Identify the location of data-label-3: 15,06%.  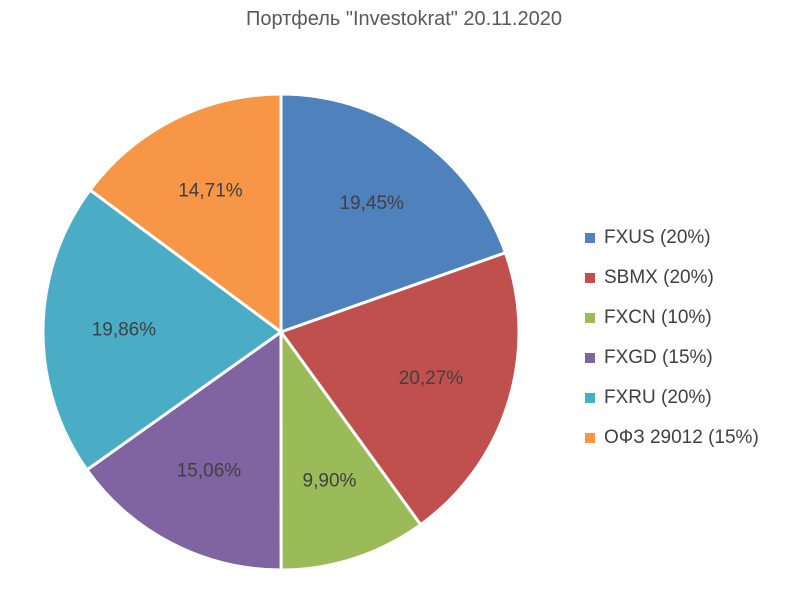
(209, 471).